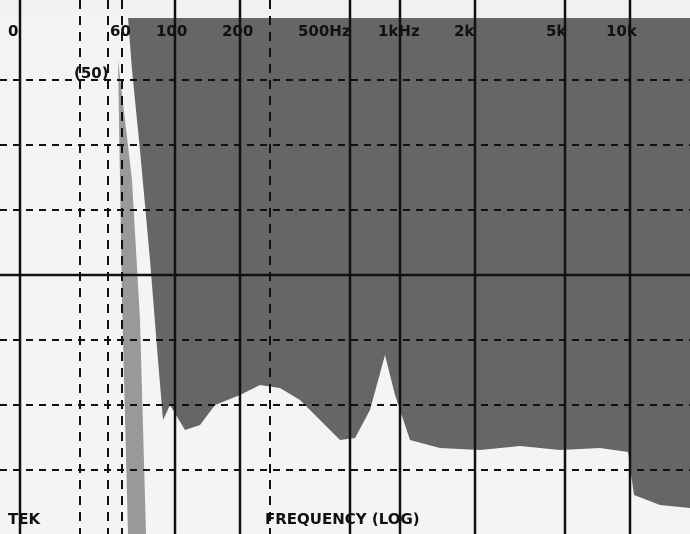 Image resolution: width=690 pixels, height=534 pixels. Describe the element at coordinates (132, 297) in the screenshot. I see `filter-skirt` at that location.